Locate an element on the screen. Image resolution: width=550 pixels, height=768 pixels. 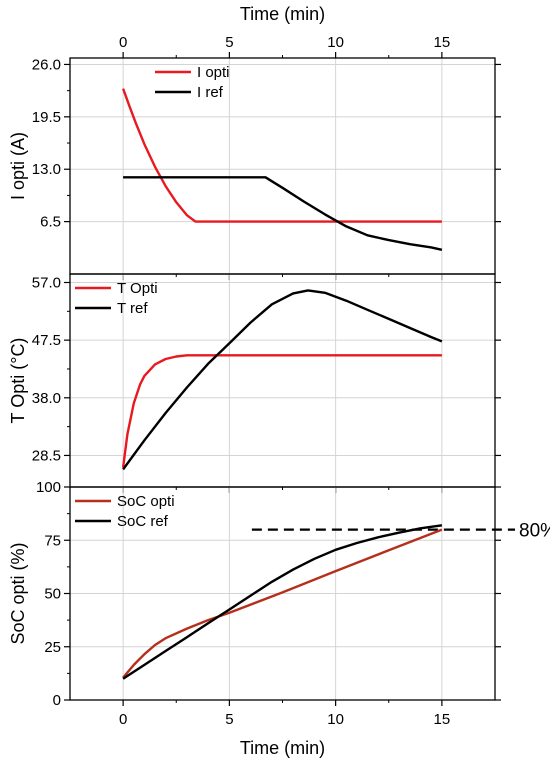
y-axis-title: I opti (A) is located at coordinates (18, 166).